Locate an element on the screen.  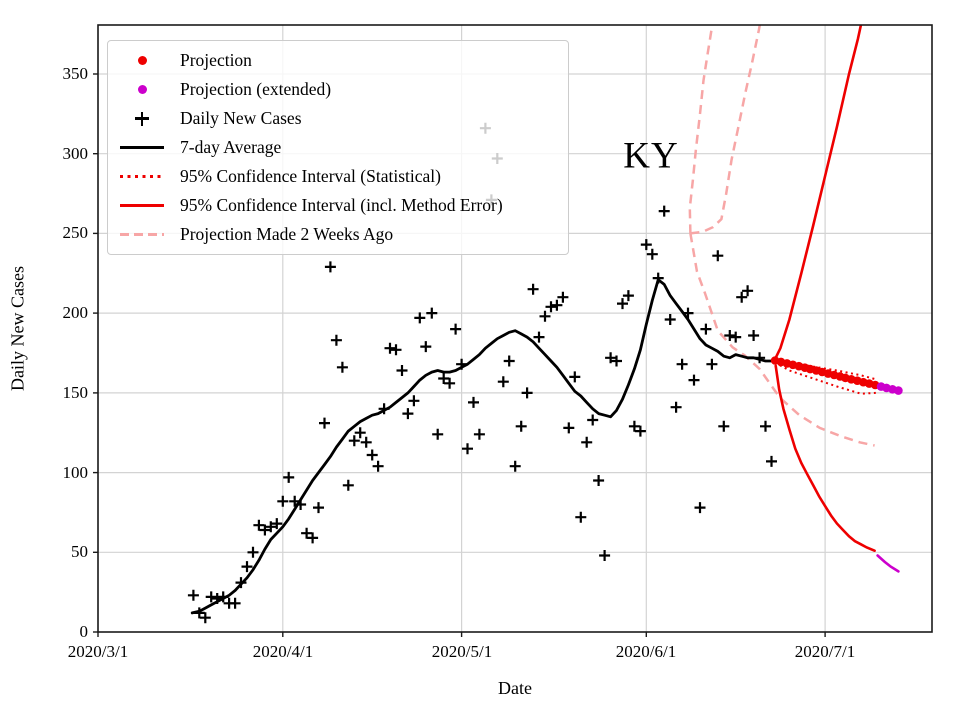
dotted-red-legend-marker-icon is located at coordinates (142, 177).